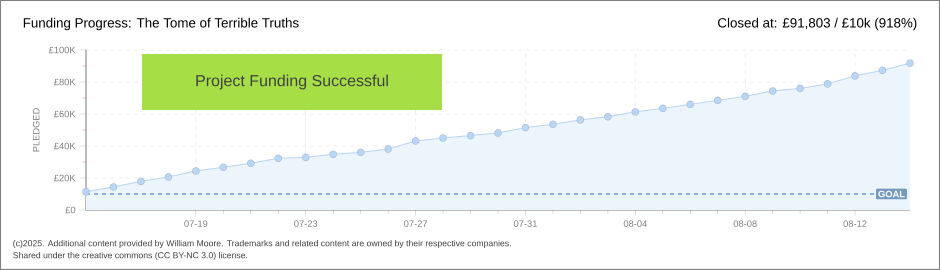  What do you see at coordinates (130, 256) in the screenshot?
I see `text: Shared under the creative commons (CC BY-NC 3.0) license.` at bounding box center [130, 256].